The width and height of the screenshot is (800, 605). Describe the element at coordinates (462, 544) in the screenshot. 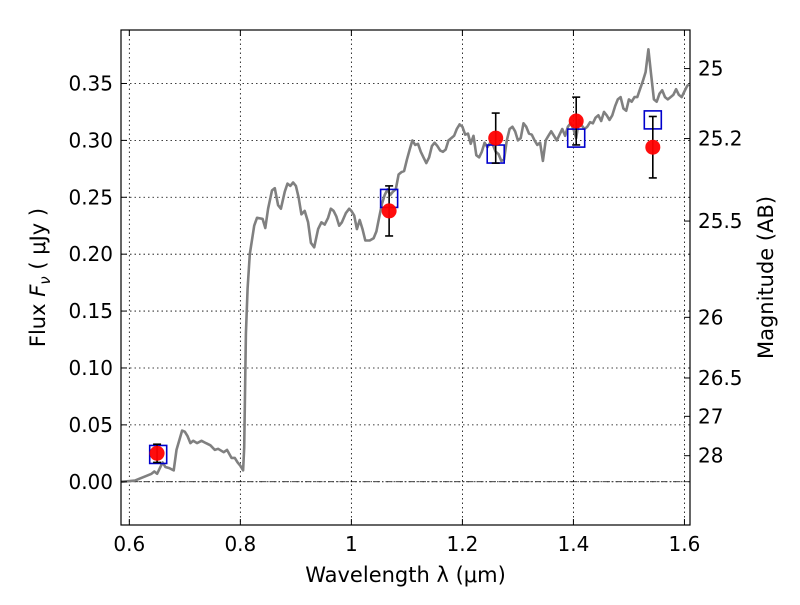

I see `x-tick-label: 1.2` at that location.